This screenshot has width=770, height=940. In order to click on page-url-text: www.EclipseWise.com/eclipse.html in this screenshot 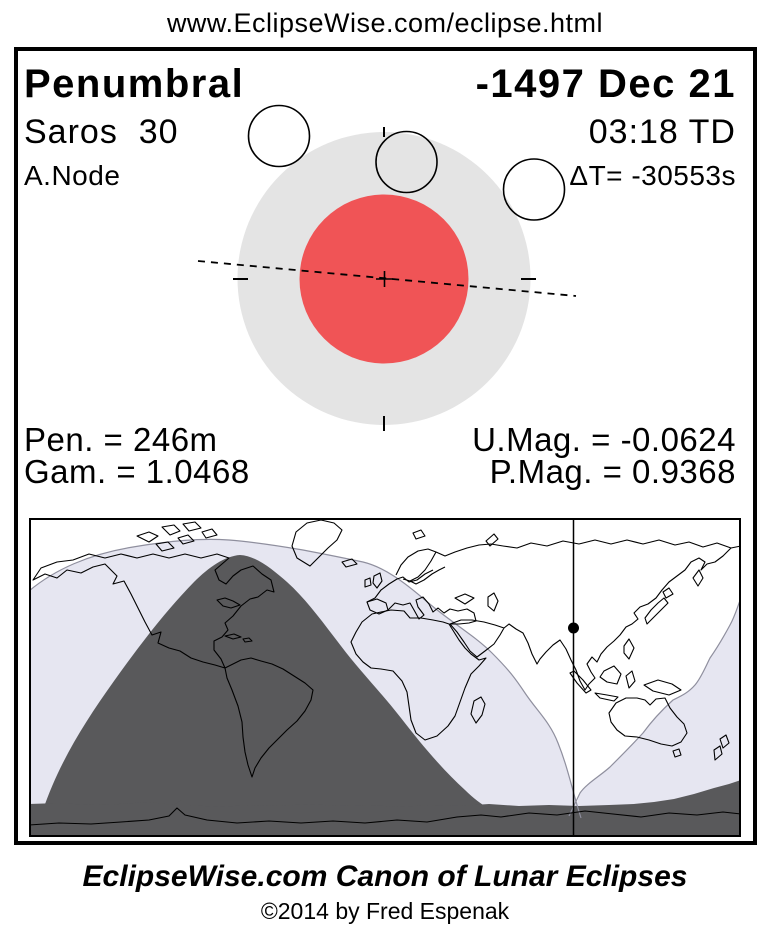, I will do `click(385, 23)`.